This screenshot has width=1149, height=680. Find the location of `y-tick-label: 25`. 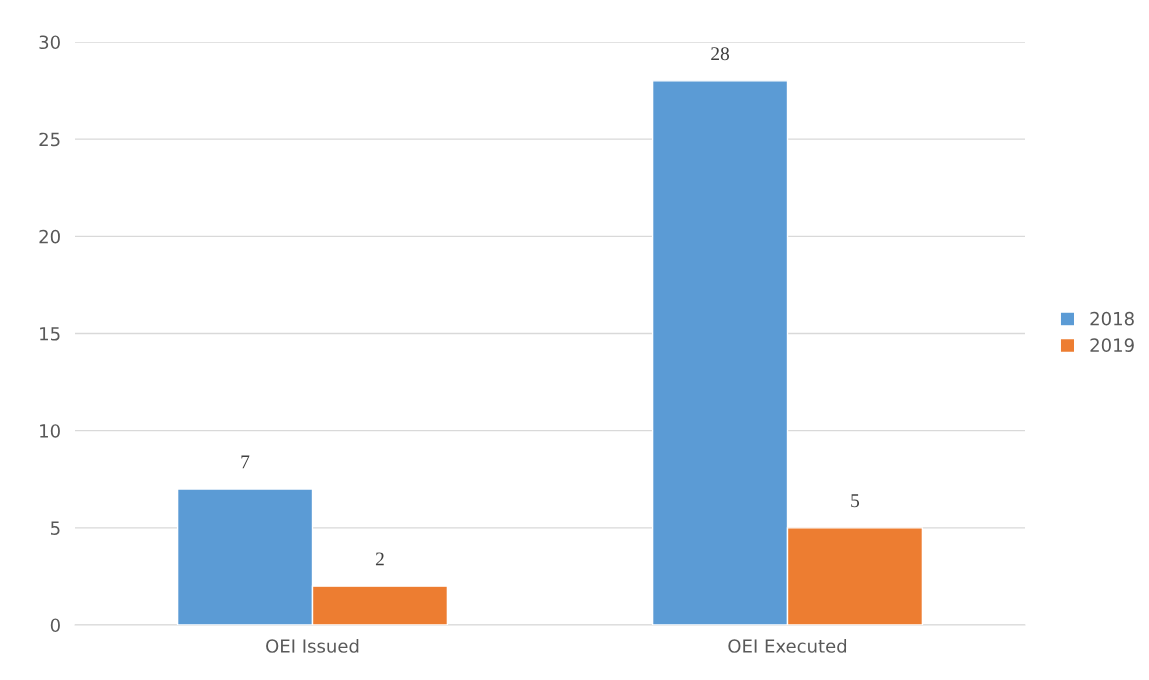

y-tick-label: 25 is located at coordinates (49, 139).